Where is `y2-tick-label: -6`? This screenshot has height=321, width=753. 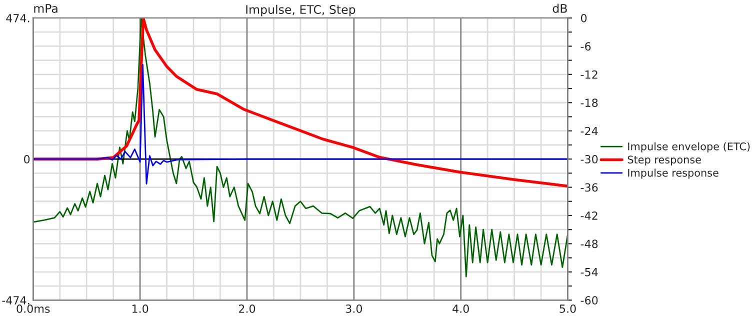 y2-tick-label: -6 is located at coordinates (585, 46).